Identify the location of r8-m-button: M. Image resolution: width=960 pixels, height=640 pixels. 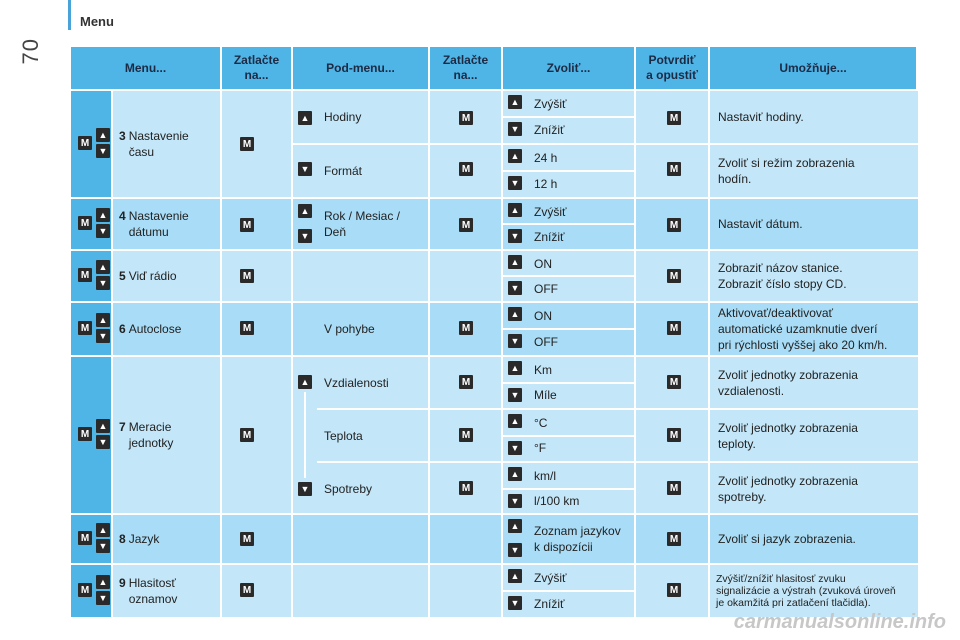
(85, 538).